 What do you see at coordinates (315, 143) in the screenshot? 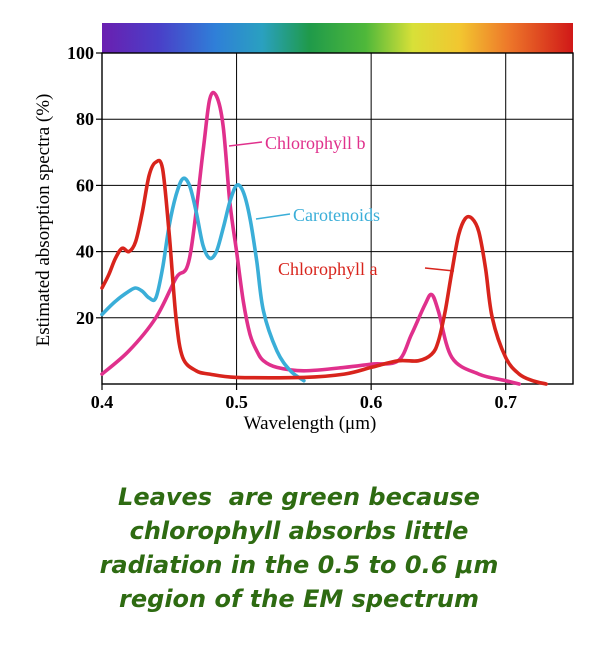
I see `chl-b-label: Chlorophyll b` at bounding box center [315, 143].